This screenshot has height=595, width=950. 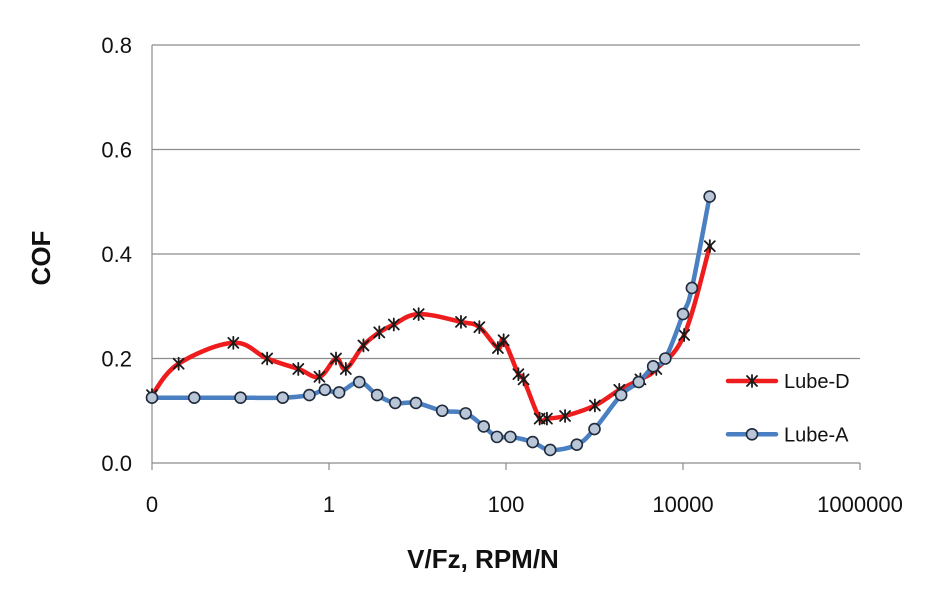 What do you see at coordinates (41, 258) in the screenshot?
I see `y-axis-title: COF` at bounding box center [41, 258].